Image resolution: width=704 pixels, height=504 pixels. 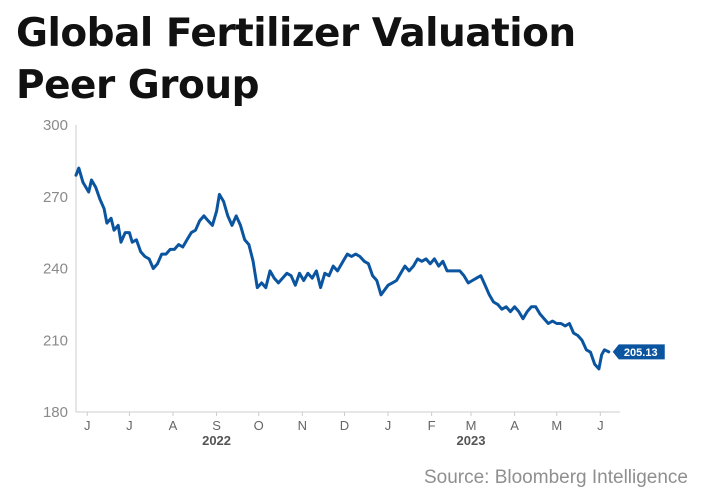 What do you see at coordinates (55, 412) in the screenshot?
I see `y-tick-label: 180` at bounding box center [55, 412].